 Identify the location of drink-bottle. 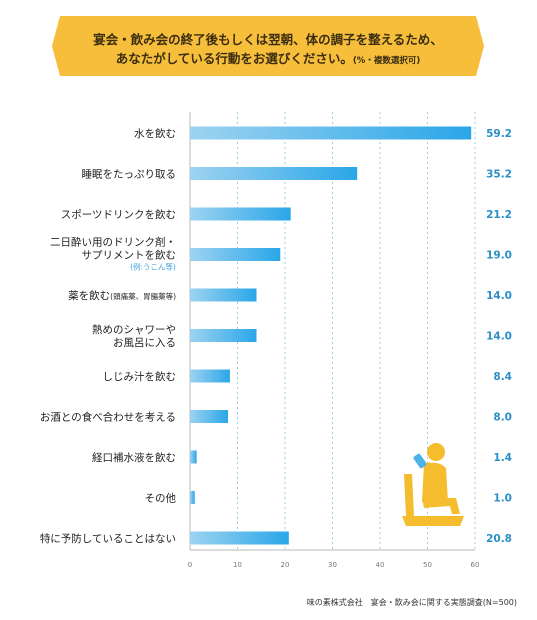
(420, 461).